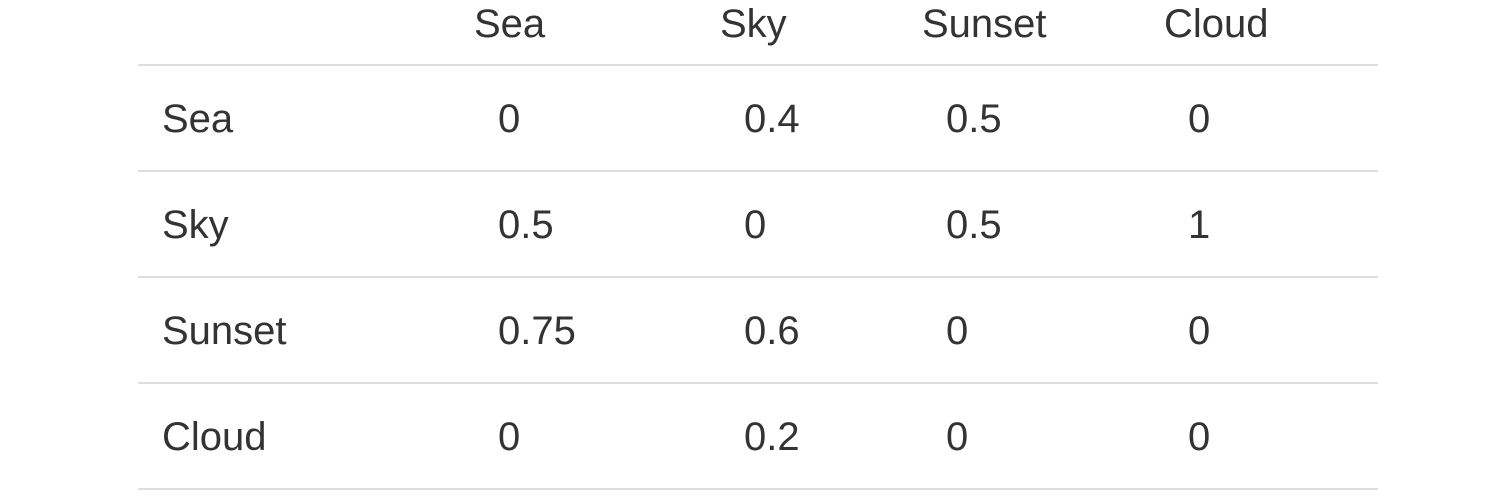 The image size is (1512, 502). Describe the element at coordinates (772, 437) in the screenshot. I see `table-cell: 0.2` at that location.